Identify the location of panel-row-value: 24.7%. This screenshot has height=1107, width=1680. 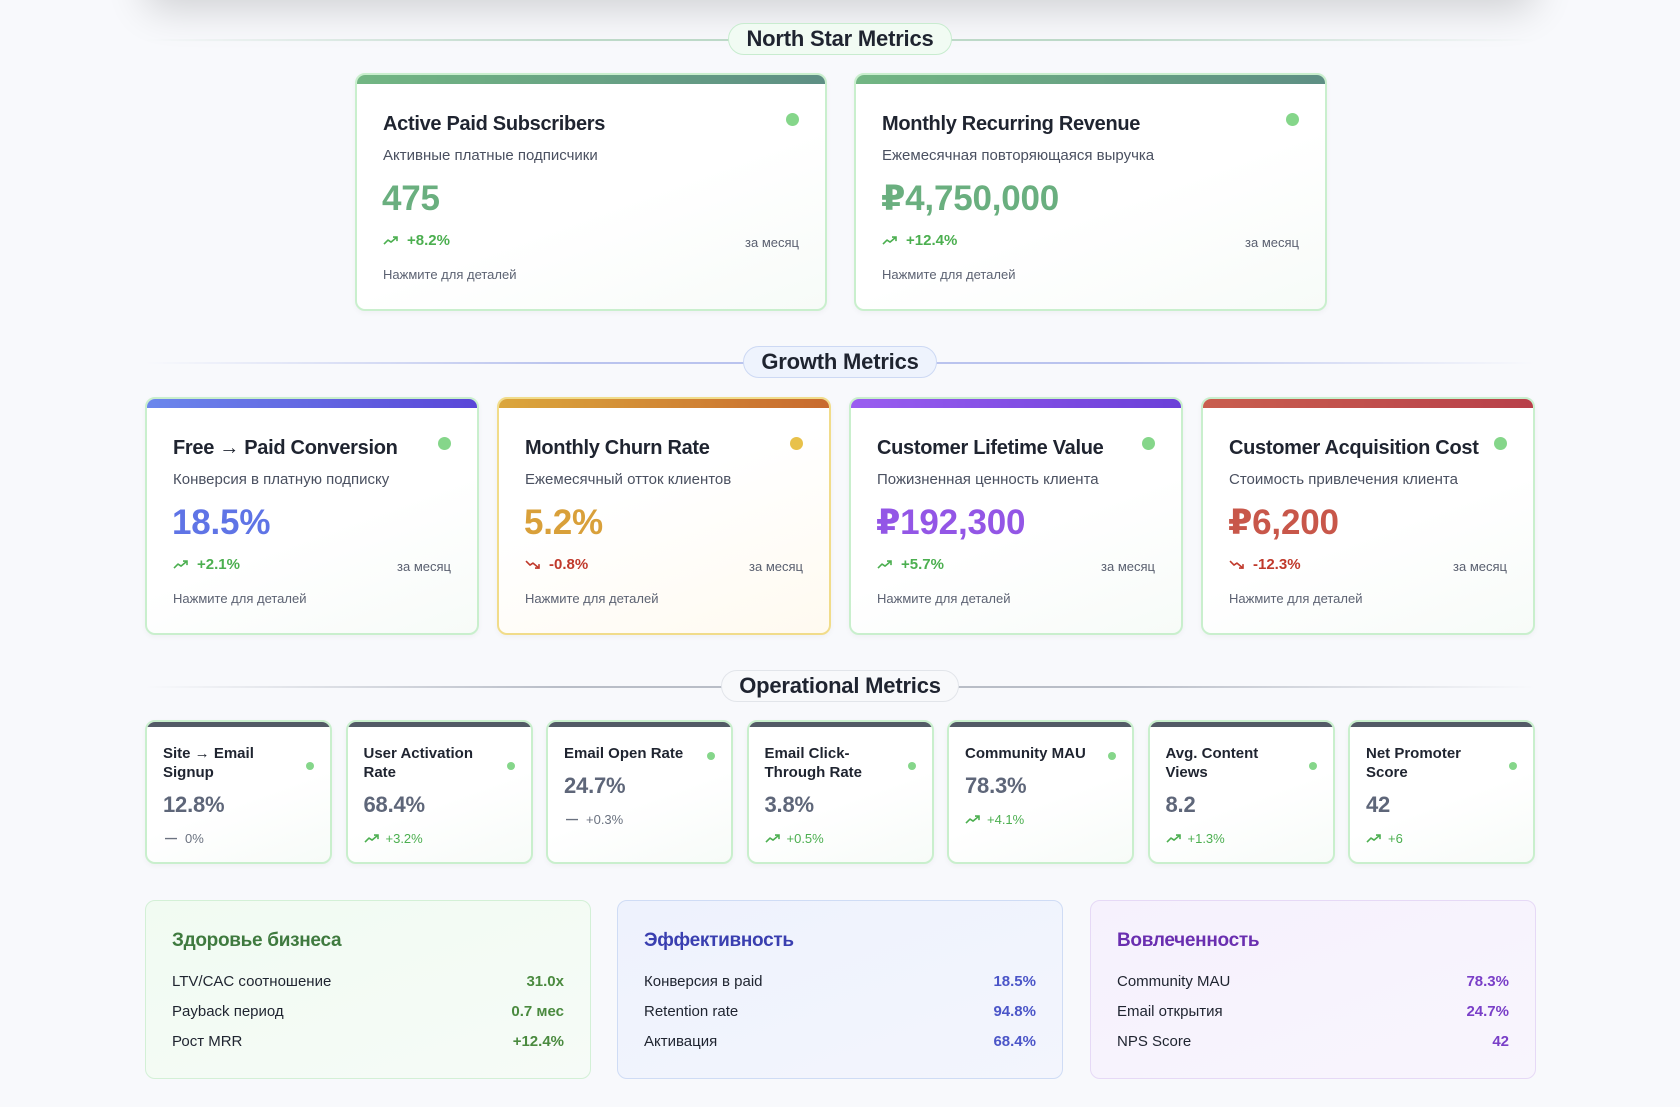
(1487, 1011).